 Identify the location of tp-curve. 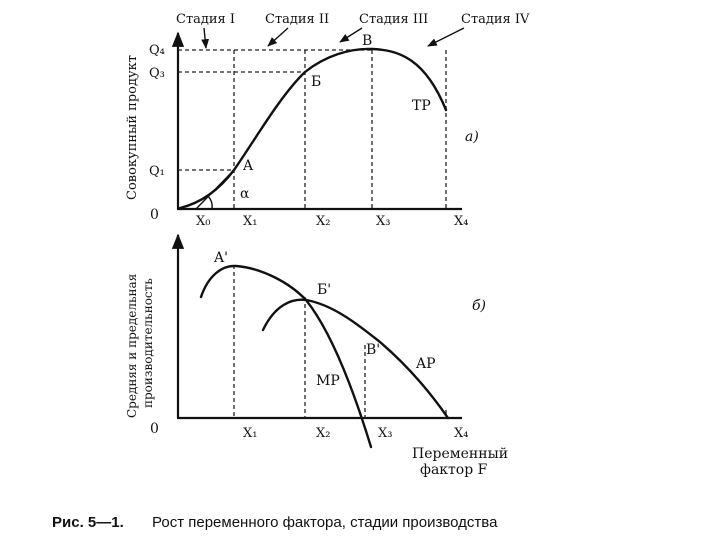
(313, 128).